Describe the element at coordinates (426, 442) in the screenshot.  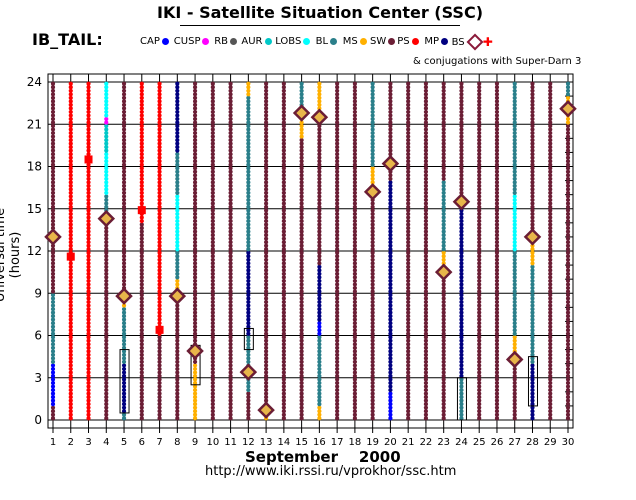
I see `x-tick-label: 22` at that location.